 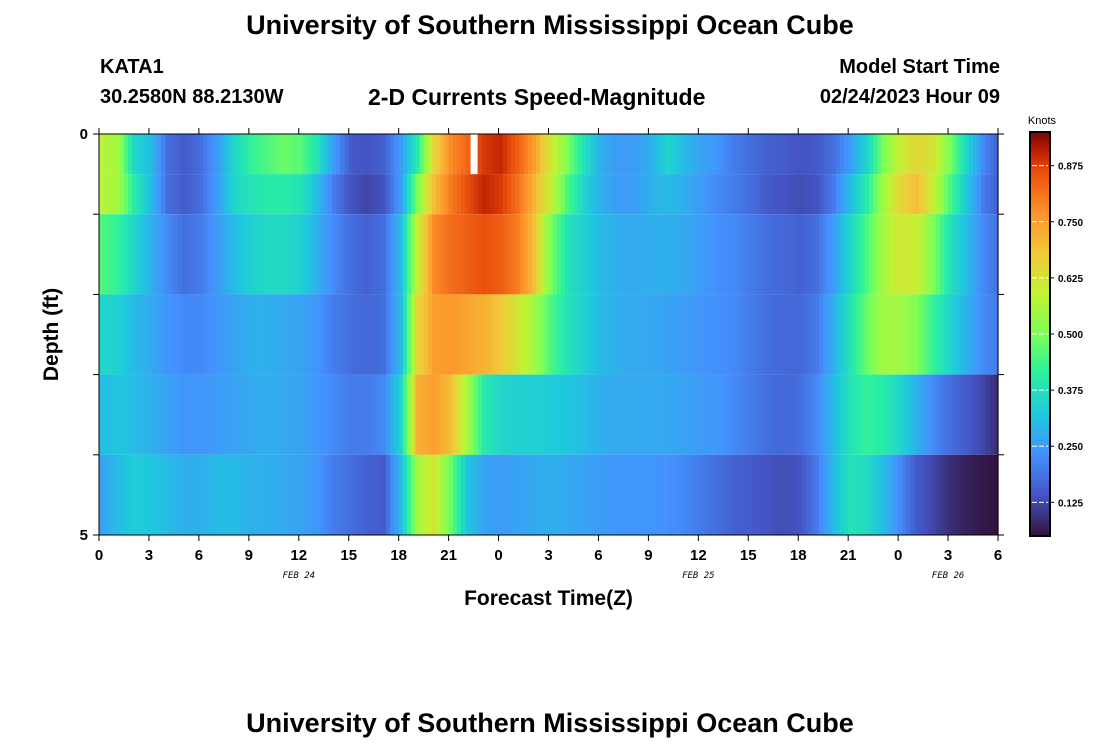 What do you see at coordinates (249, 555) in the screenshot?
I see `x-tick-label: 9` at bounding box center [249, 555].